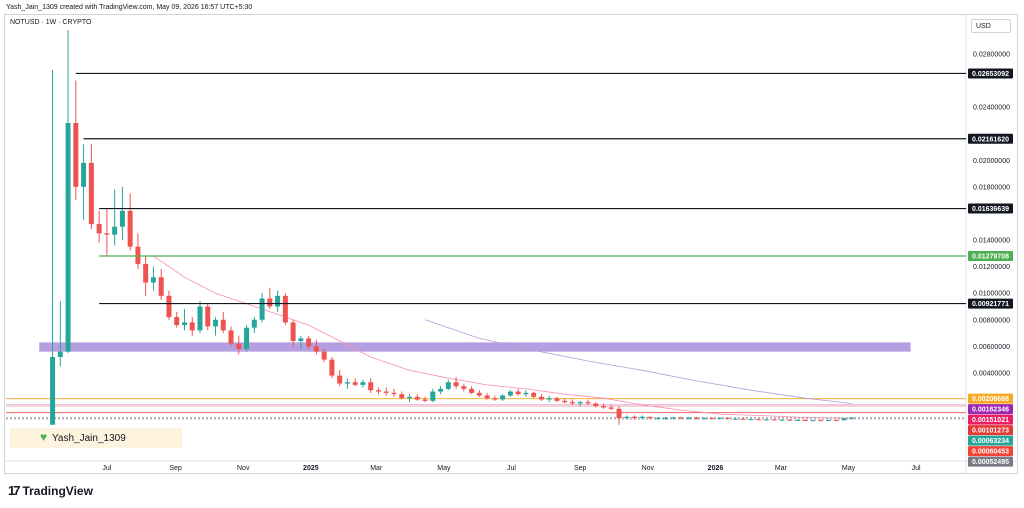 The width and height of the screenshot is (1024, 508). I want to click on tradingview-logo: 17 TradingView, so click(50, 490).